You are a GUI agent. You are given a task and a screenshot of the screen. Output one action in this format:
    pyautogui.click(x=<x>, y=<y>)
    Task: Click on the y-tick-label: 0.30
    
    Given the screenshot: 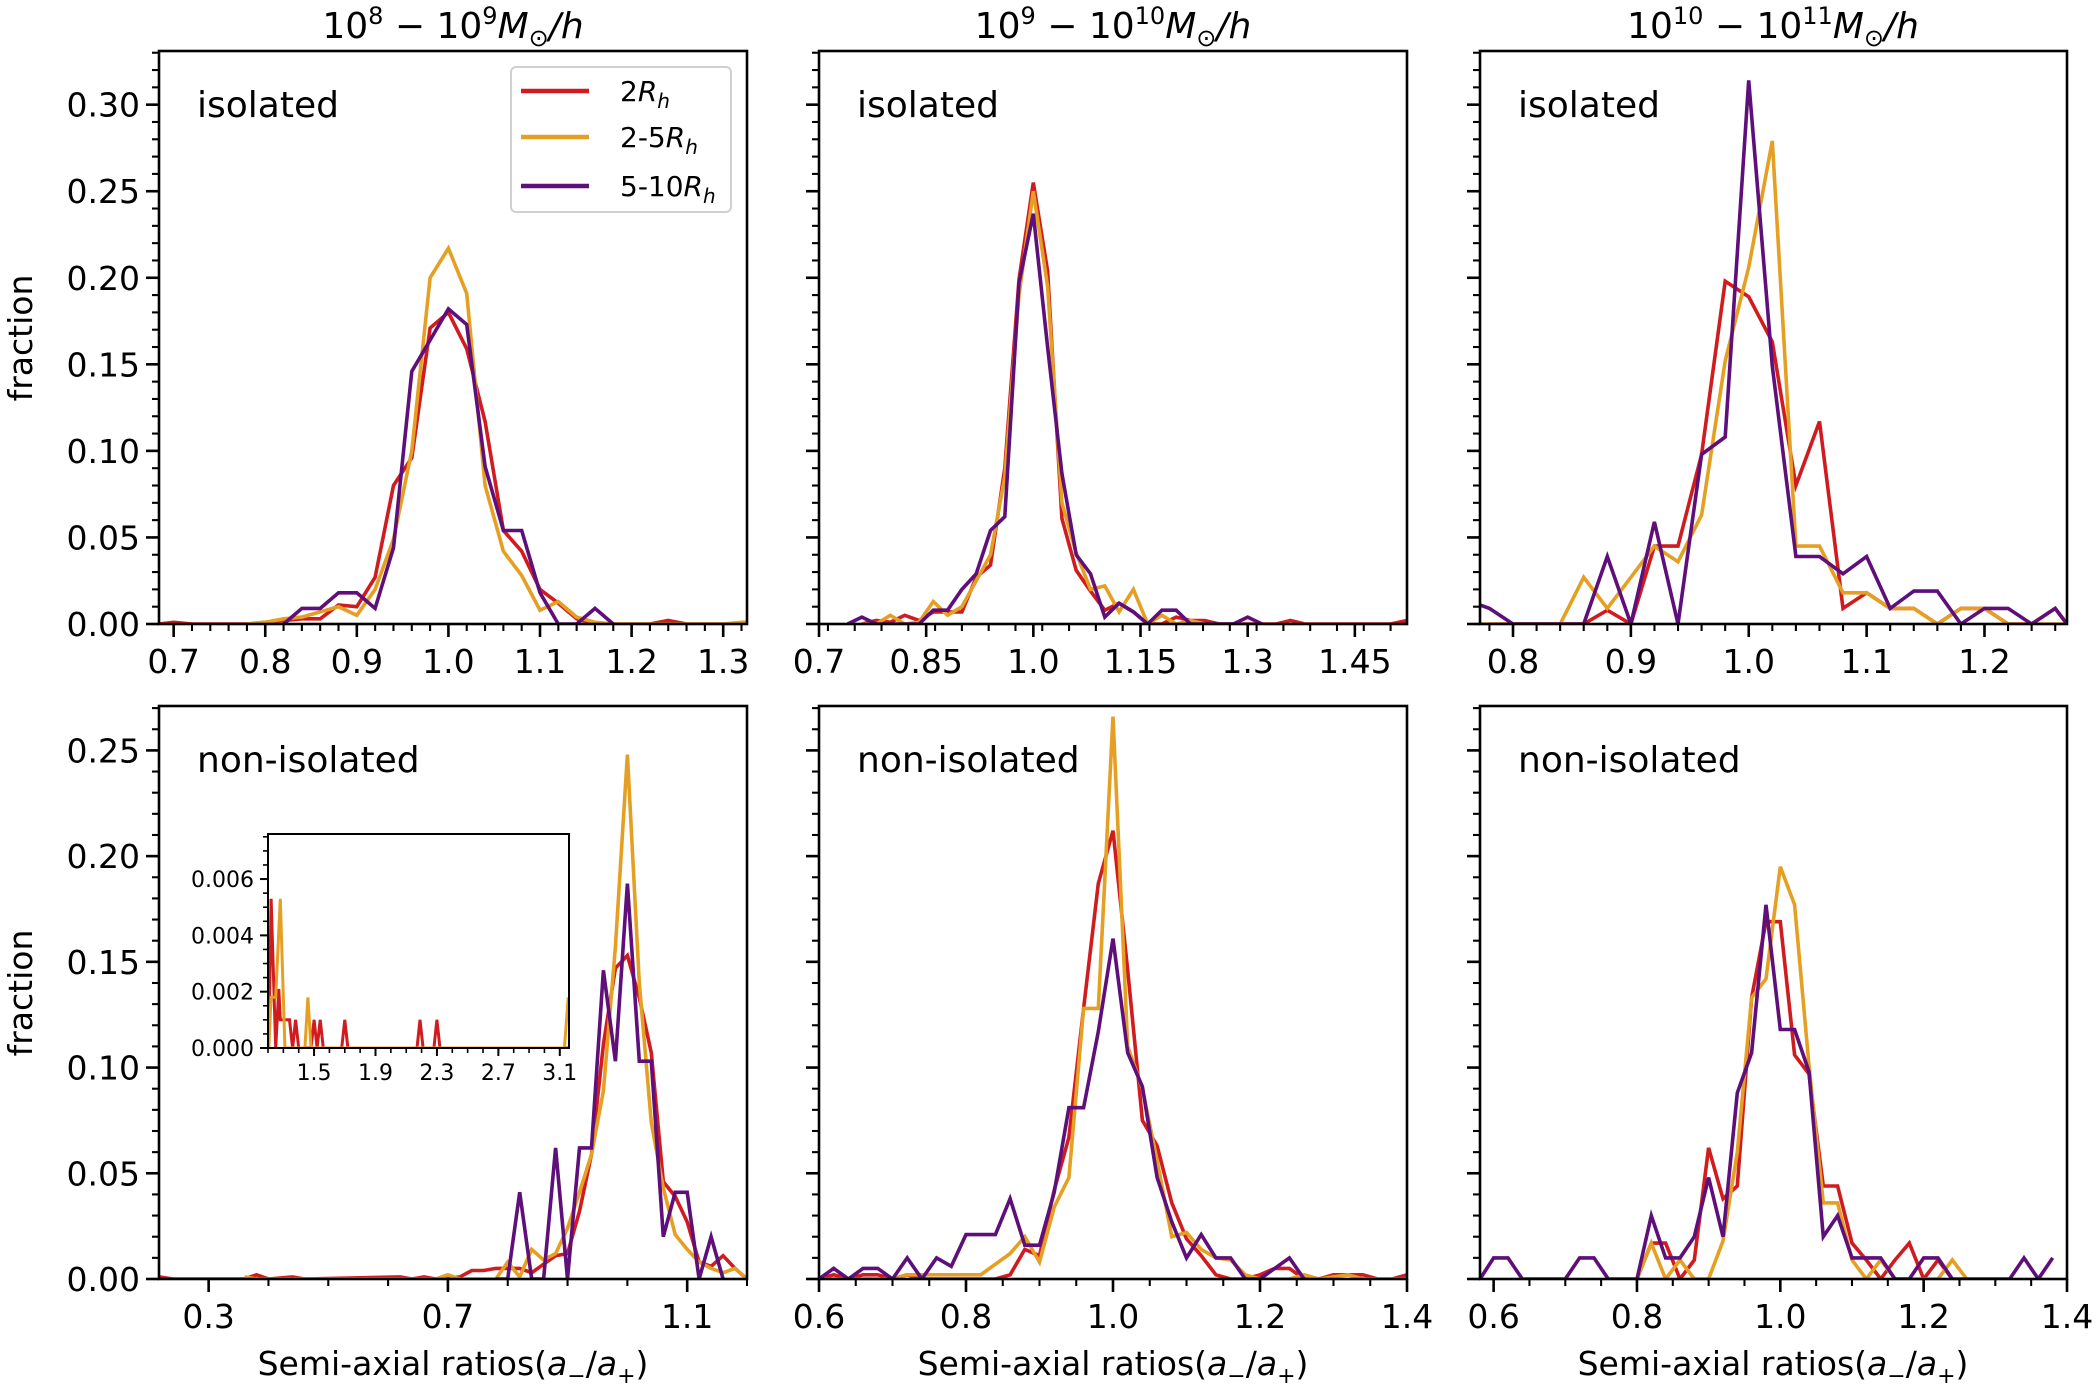 What is the action you would take?
    pyautogui.click(x=103, y=105)
    